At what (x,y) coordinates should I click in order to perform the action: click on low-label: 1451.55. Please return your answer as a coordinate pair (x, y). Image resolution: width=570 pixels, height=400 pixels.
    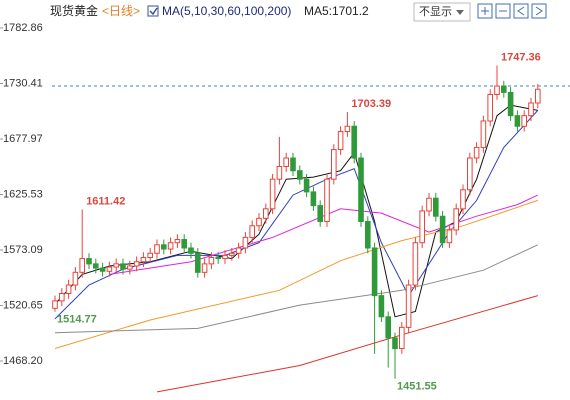
    Looking at the image, I should click on (417, 387).